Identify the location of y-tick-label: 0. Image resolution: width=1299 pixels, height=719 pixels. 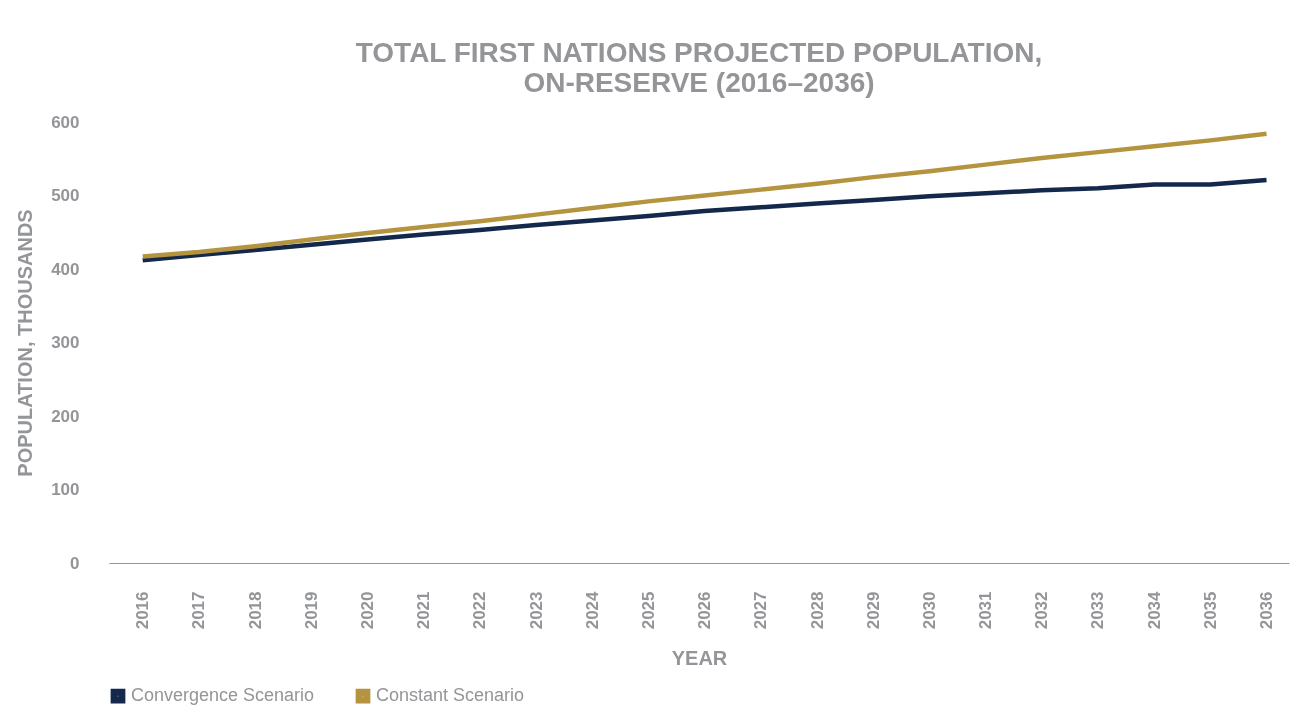
(75, 563).